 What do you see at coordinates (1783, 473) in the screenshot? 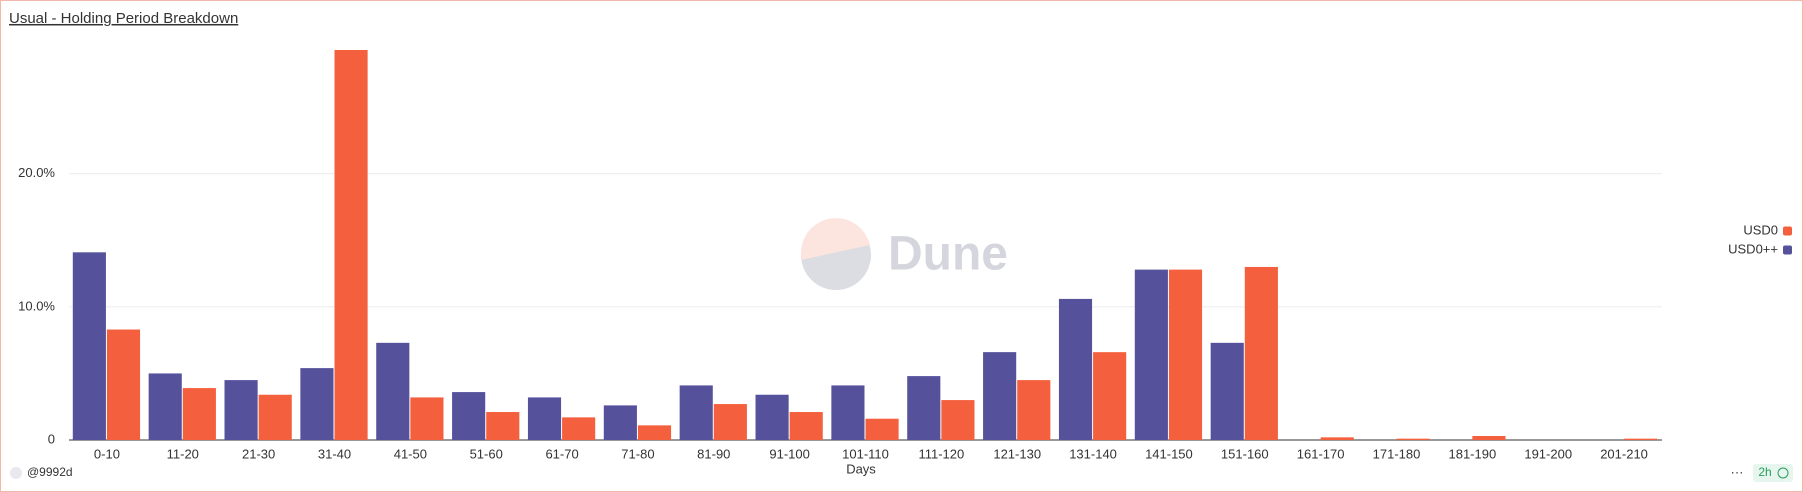
I see `refresh-icon` at bounding box center [1783, 473].